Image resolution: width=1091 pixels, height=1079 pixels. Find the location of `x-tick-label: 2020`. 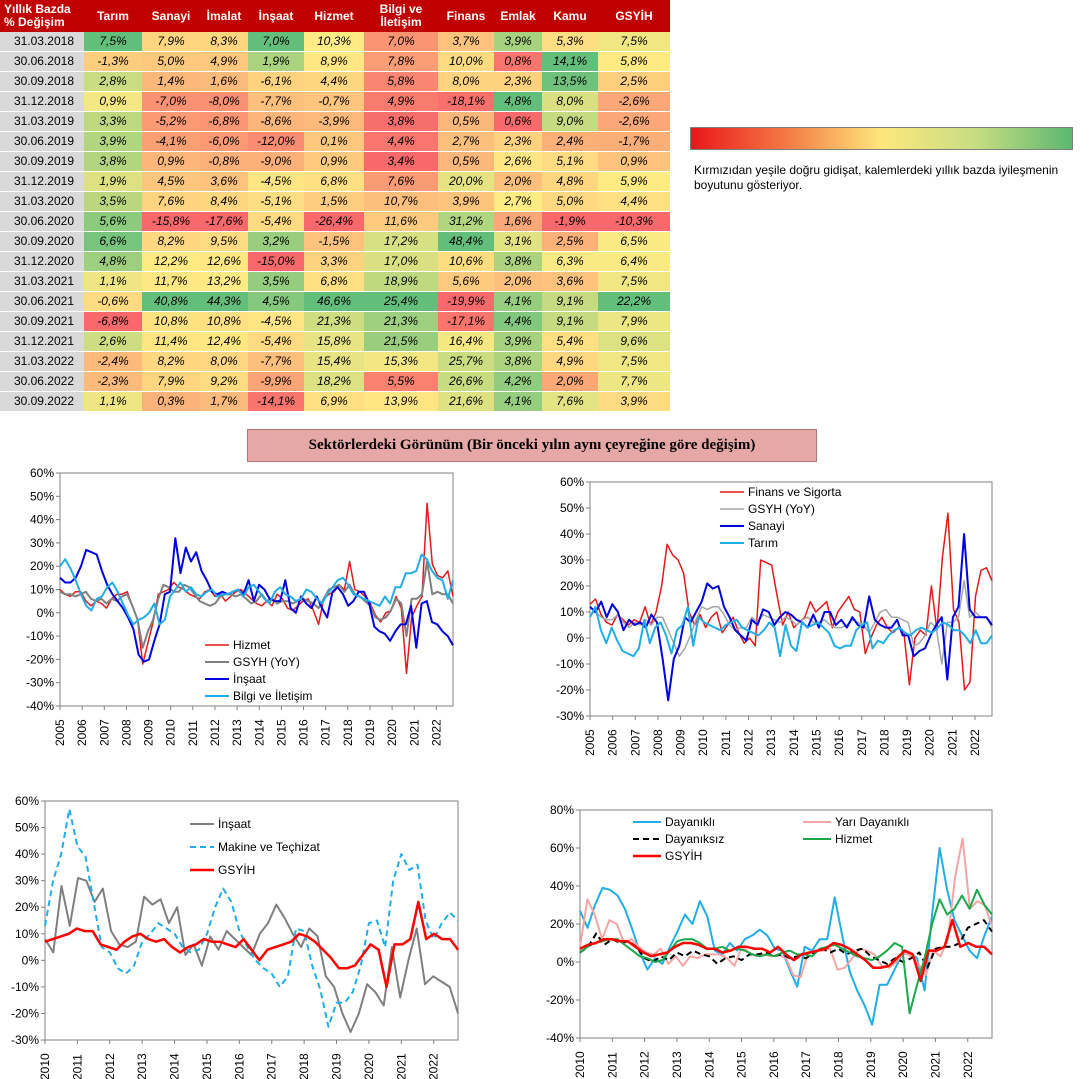

x-tick-label: 2020 is located at coordinates (930, 742).